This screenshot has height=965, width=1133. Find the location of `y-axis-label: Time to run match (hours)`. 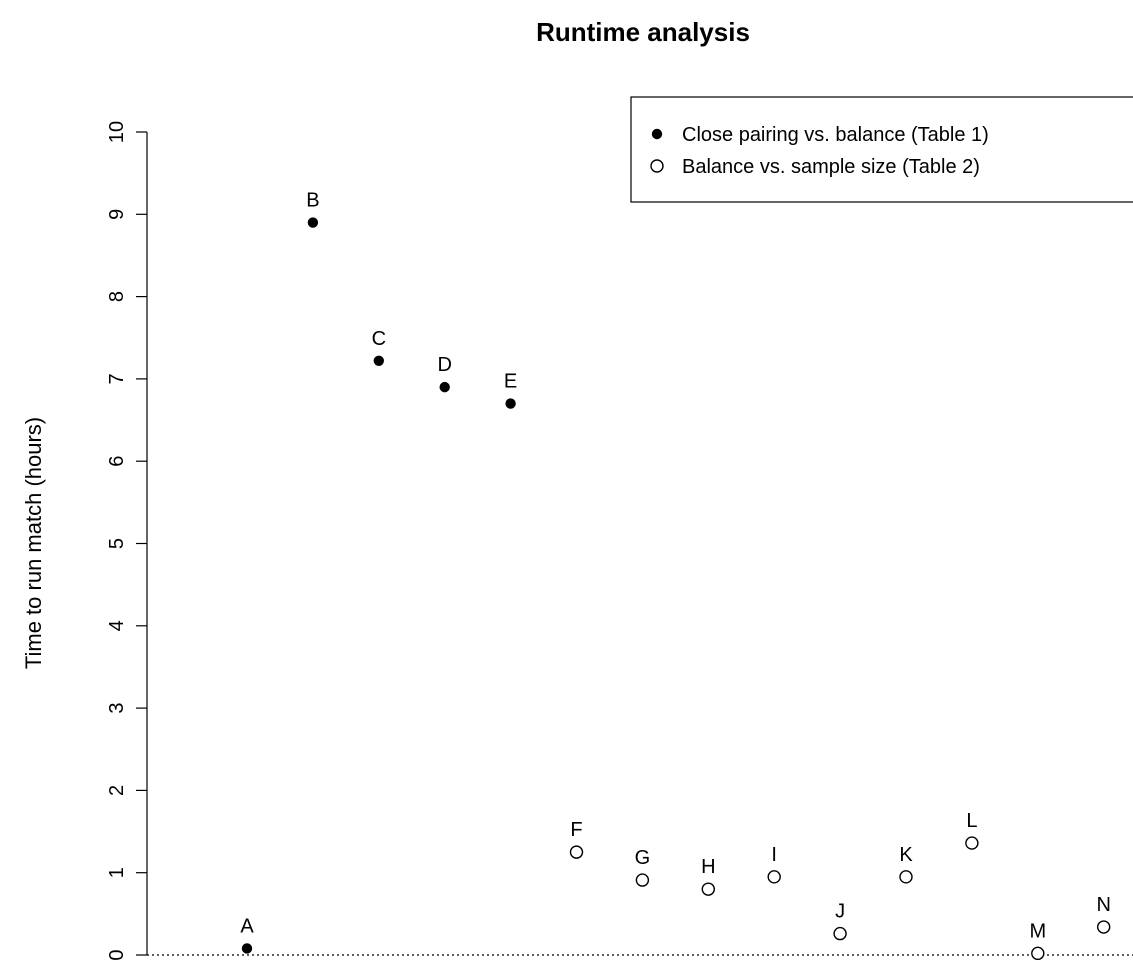

y-axis-label: Time to run match (hours) is located at coordinates (33, 543).